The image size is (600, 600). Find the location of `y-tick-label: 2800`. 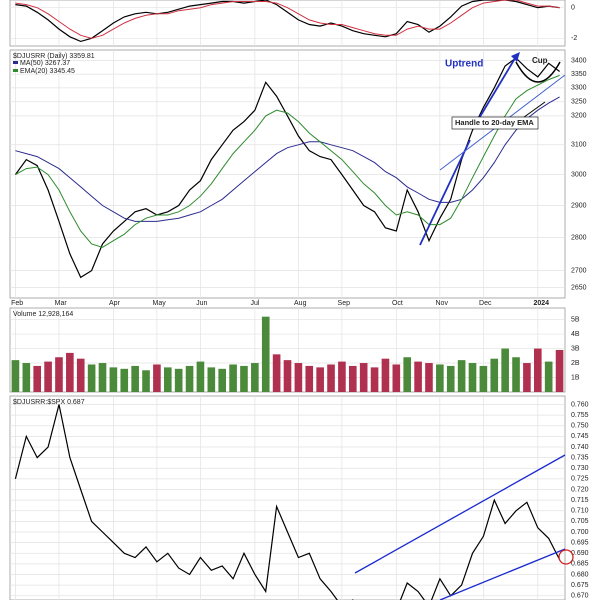

y-tick-label: 2800 is located at coordinates (579, 237).